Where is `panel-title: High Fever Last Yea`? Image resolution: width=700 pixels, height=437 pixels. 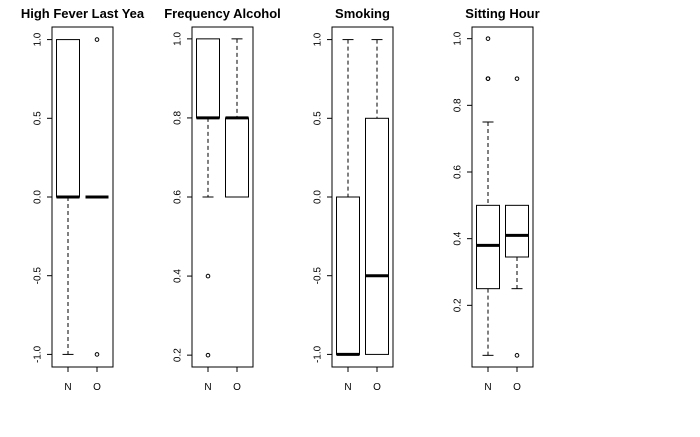
panel-title: High Fever Last Yea is located at coordinates (83, 13).